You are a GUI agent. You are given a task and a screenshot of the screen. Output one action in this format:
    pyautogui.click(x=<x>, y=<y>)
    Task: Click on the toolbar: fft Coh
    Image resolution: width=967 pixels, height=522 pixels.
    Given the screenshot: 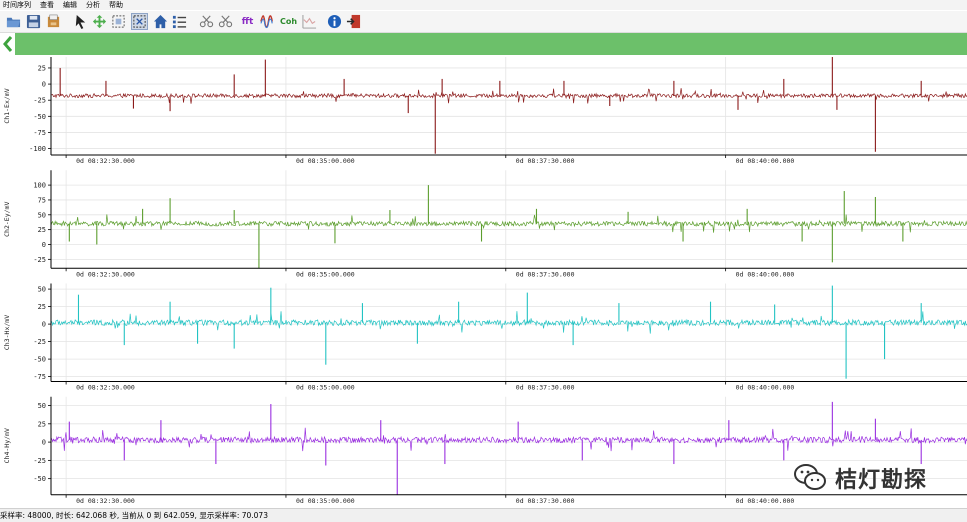 What is the action you would take?
    pyautogui.click(x=483, y=22)
    